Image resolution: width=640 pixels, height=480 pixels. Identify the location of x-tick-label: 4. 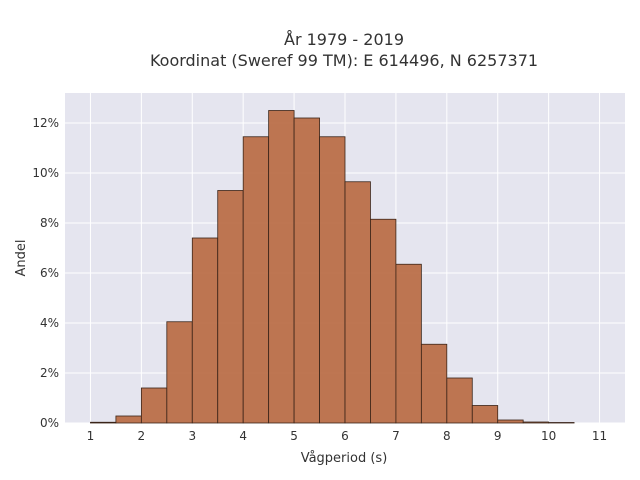
(243, 436).